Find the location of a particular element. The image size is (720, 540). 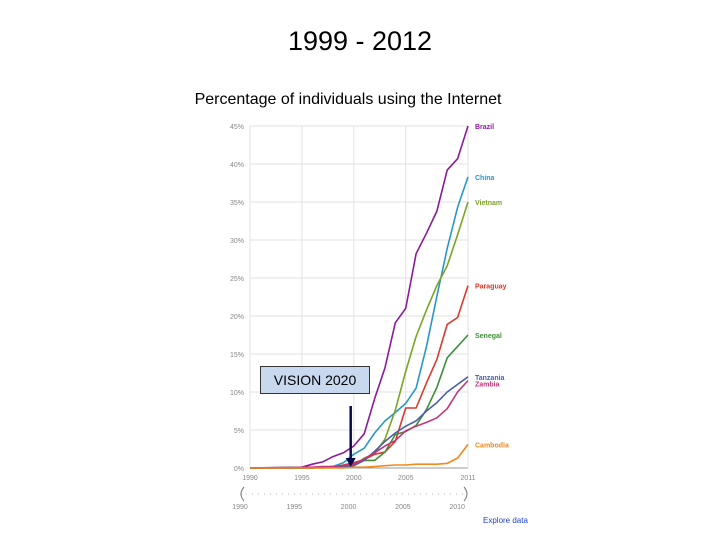

series-label-paraguay: Paraguay is located at coordinates (491, 287).